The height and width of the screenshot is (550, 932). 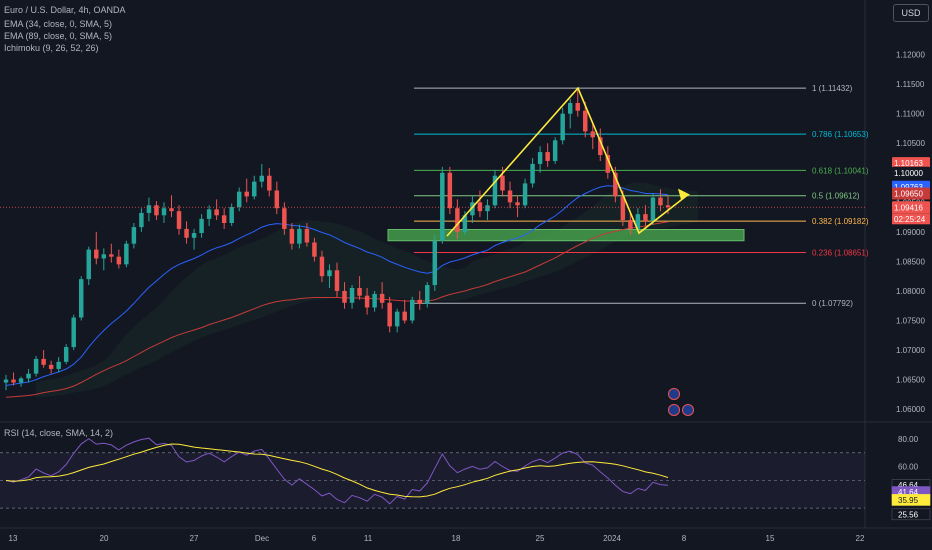 I want to click on rsi-value-text-1: 41.64, so click(x=908, y=492).